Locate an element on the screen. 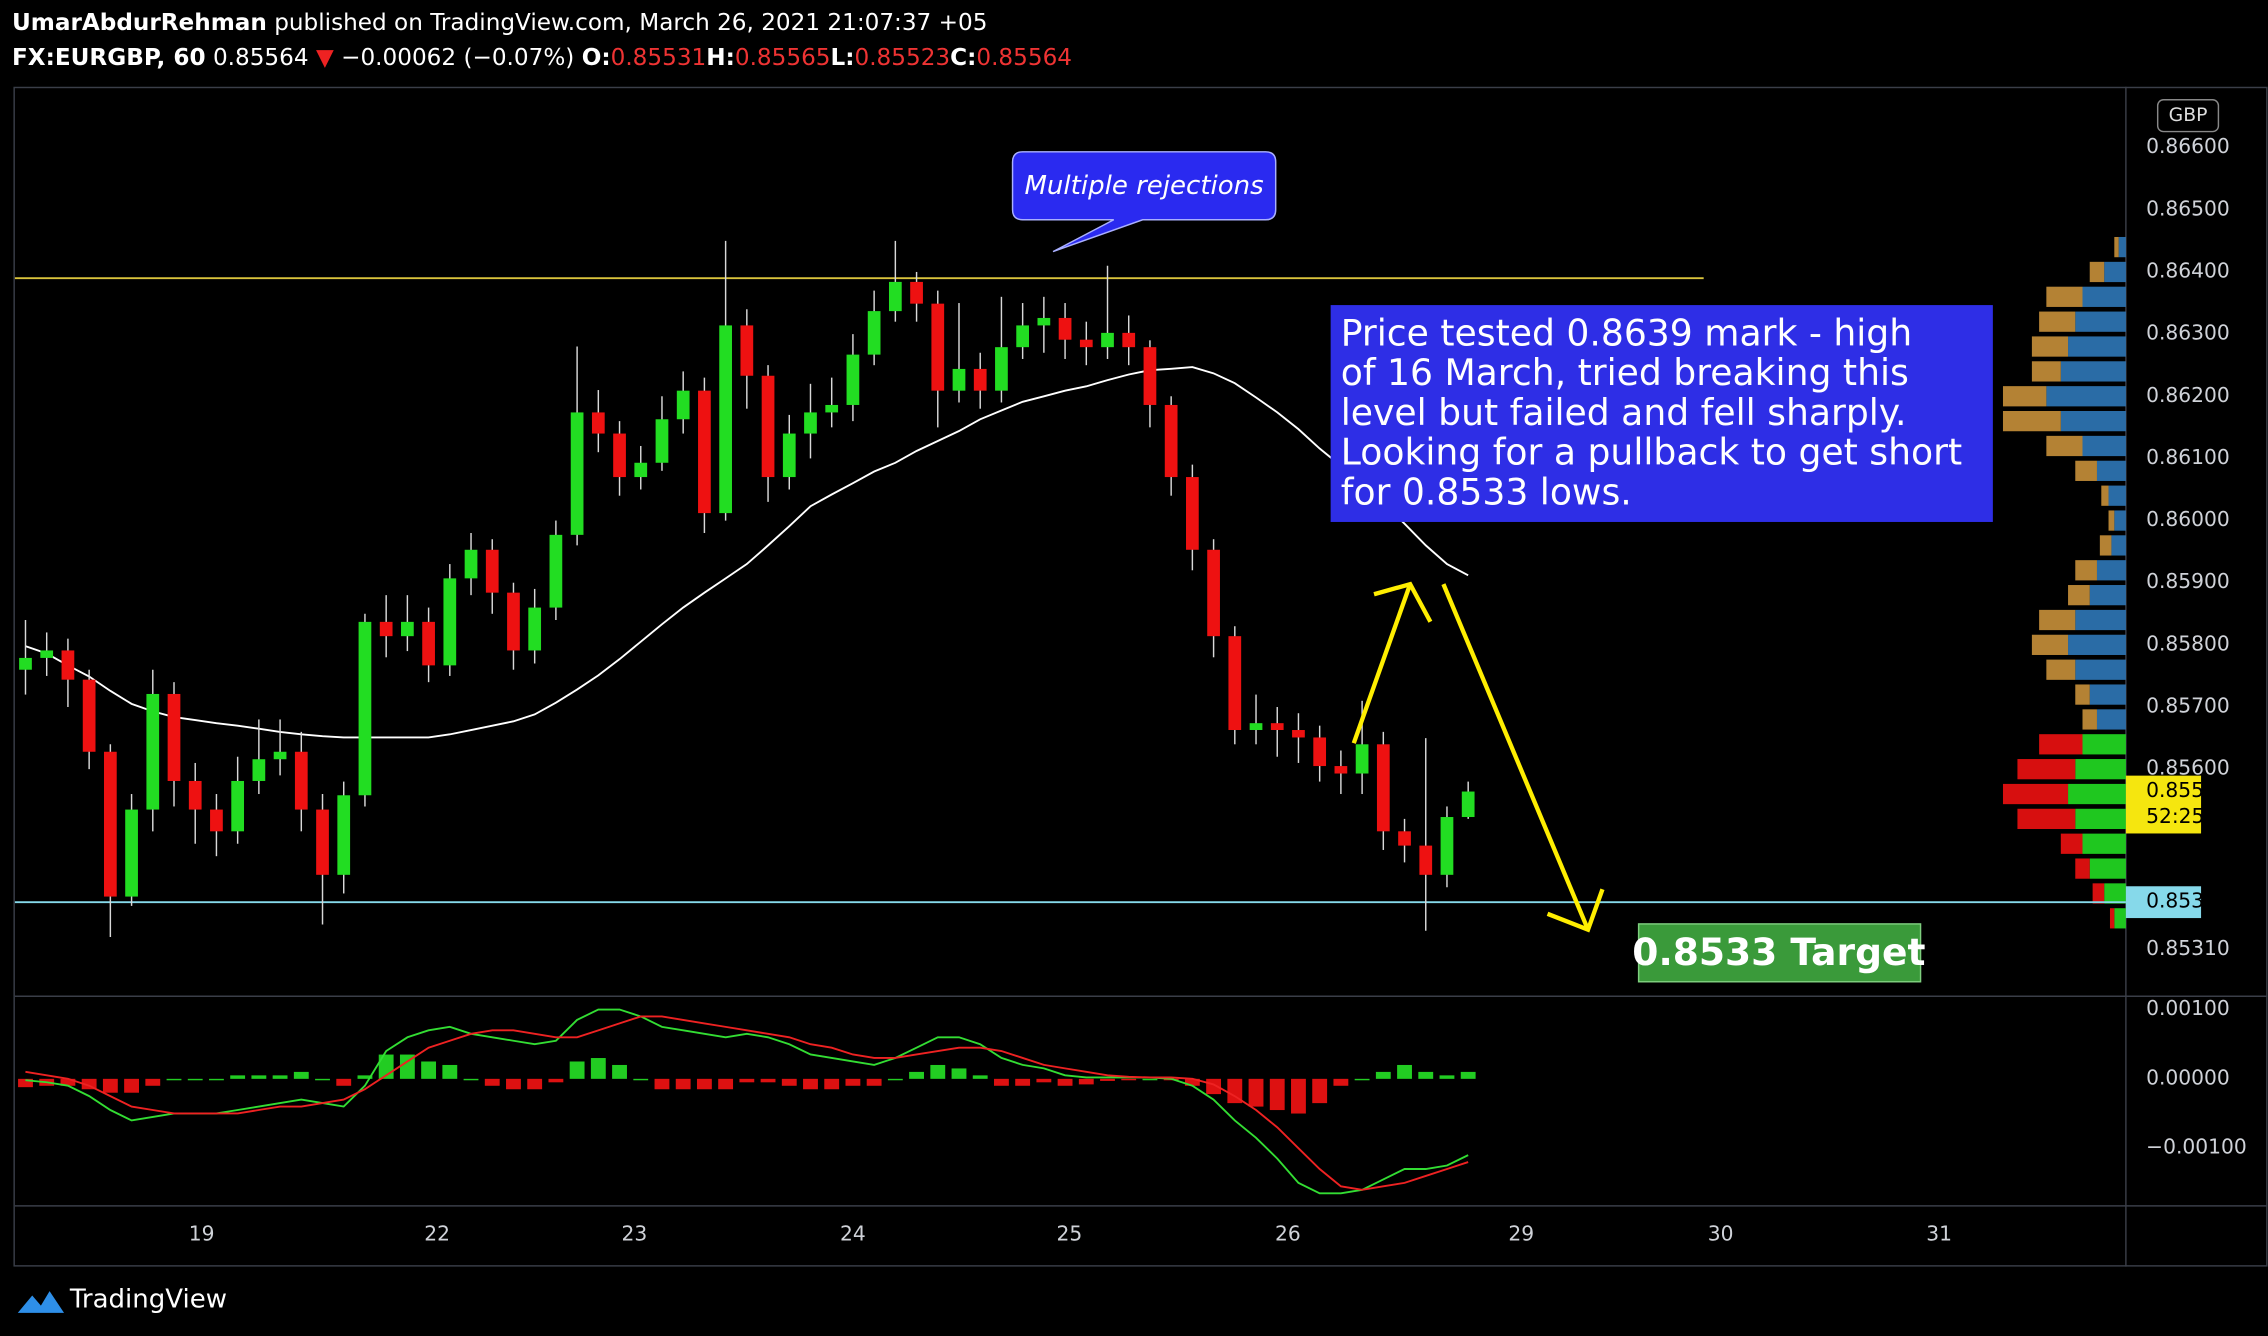 Image resolution: width=2268 pixels, height=1336 pixels. brand: TradingView is located at coordinates (148, 1299).